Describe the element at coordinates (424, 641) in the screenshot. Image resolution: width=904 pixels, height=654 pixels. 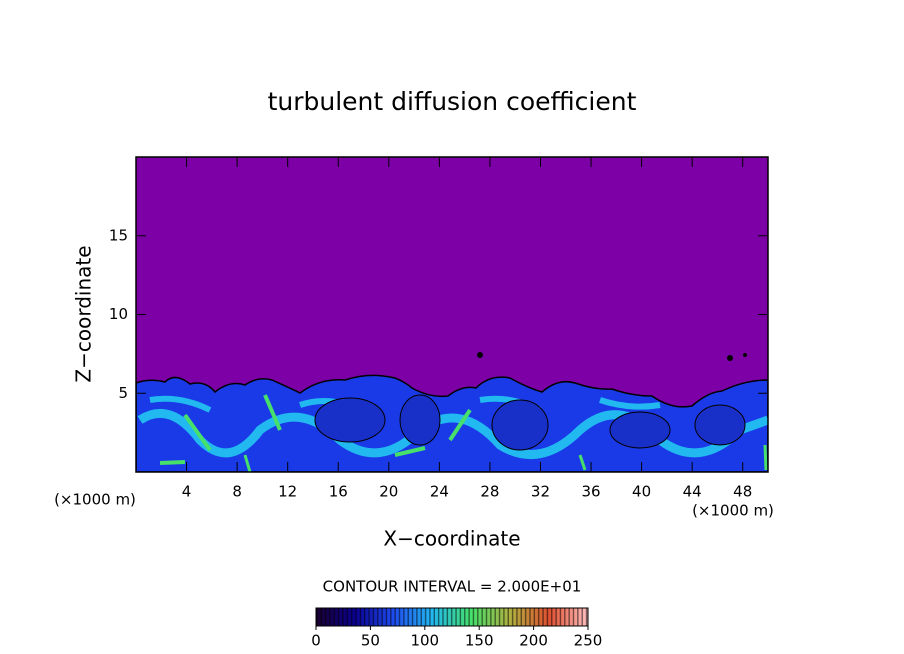
I see `colorbar-tick-label: 100` at that location.